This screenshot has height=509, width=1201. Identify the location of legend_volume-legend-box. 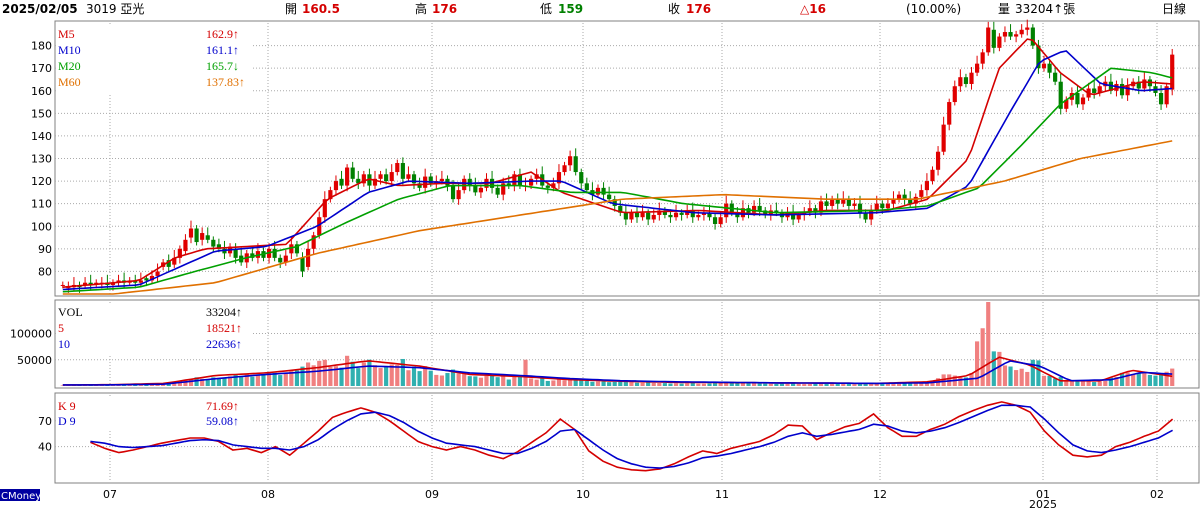
(153, 329).